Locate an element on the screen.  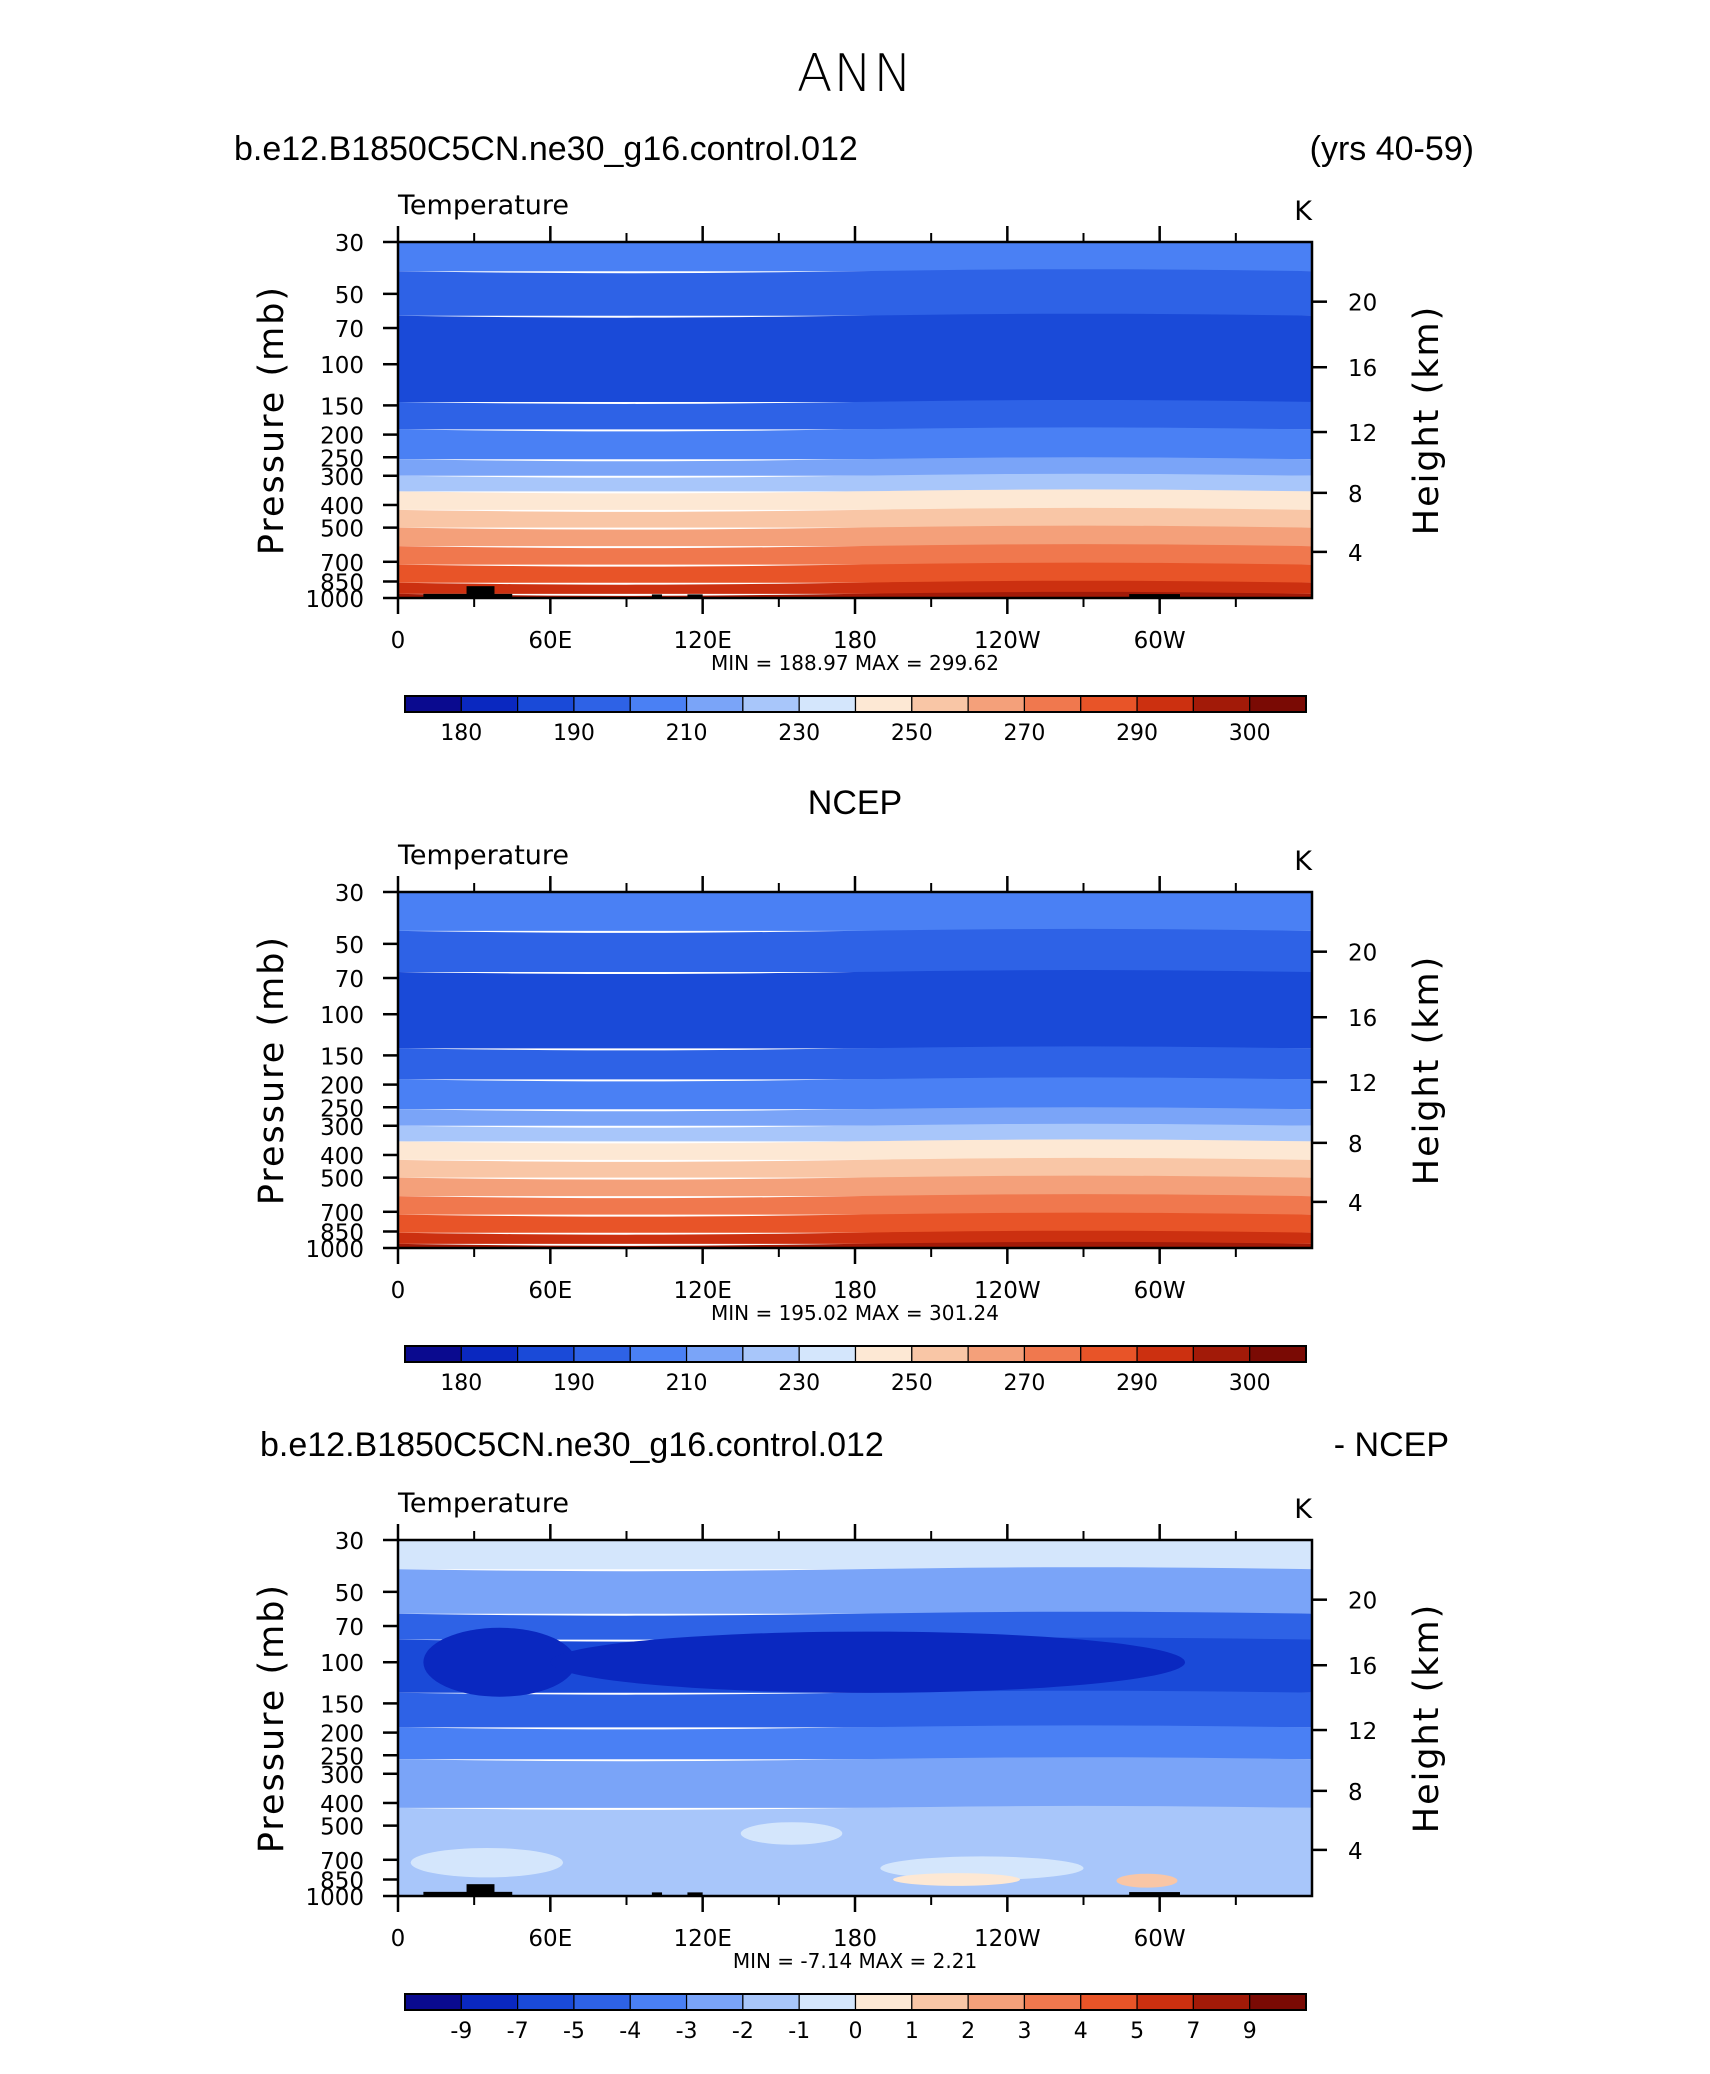
panel3-diff-title: - NCEP is located at coordinates (1391, 1445).